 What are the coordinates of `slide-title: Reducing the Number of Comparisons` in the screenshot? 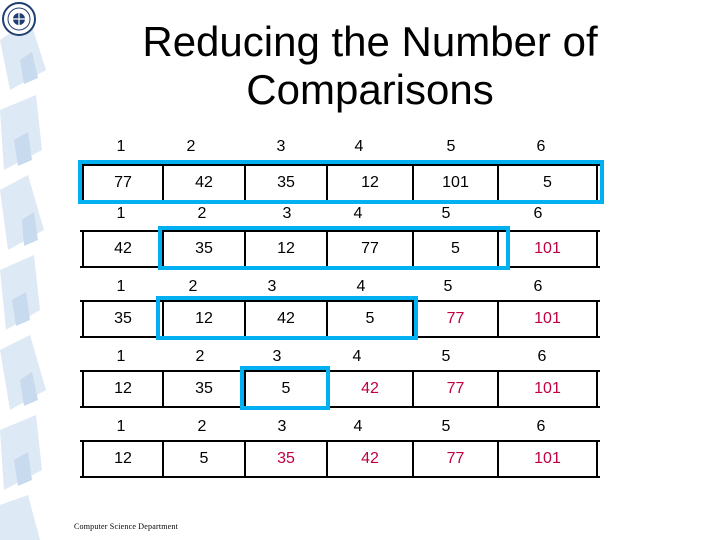 It's located at (370, 66).